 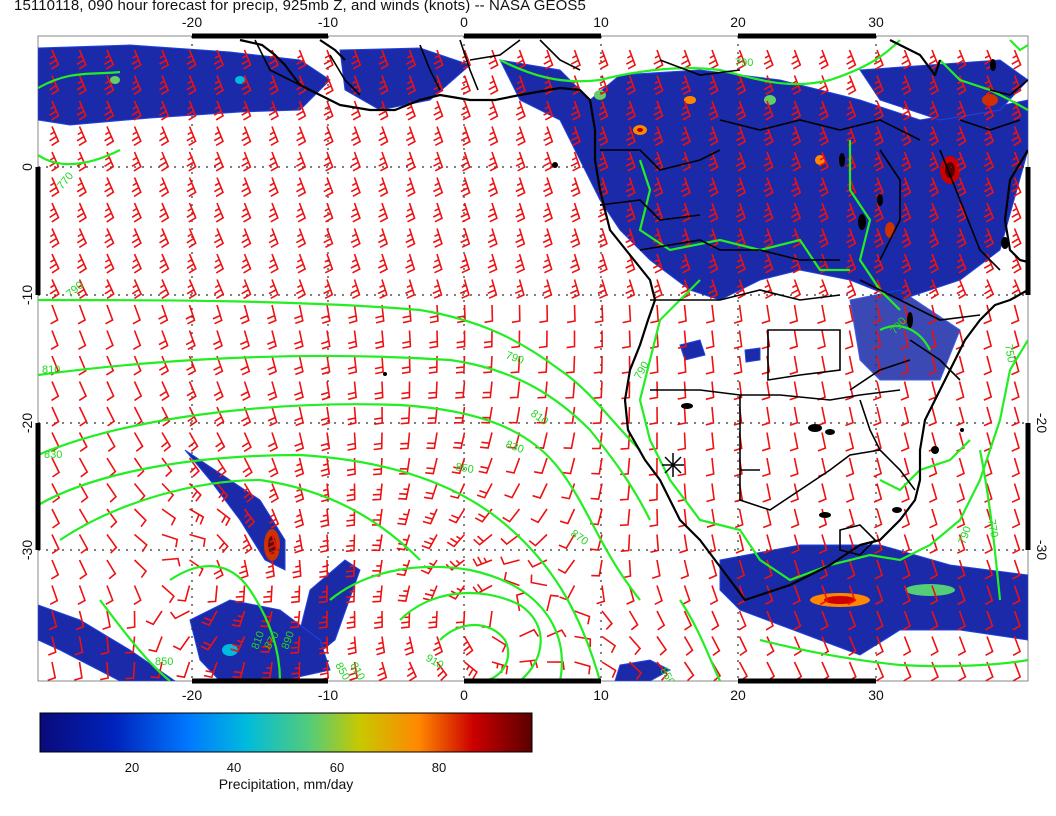 I want to click on contour-label: 750, so click(x=1009, y=353).